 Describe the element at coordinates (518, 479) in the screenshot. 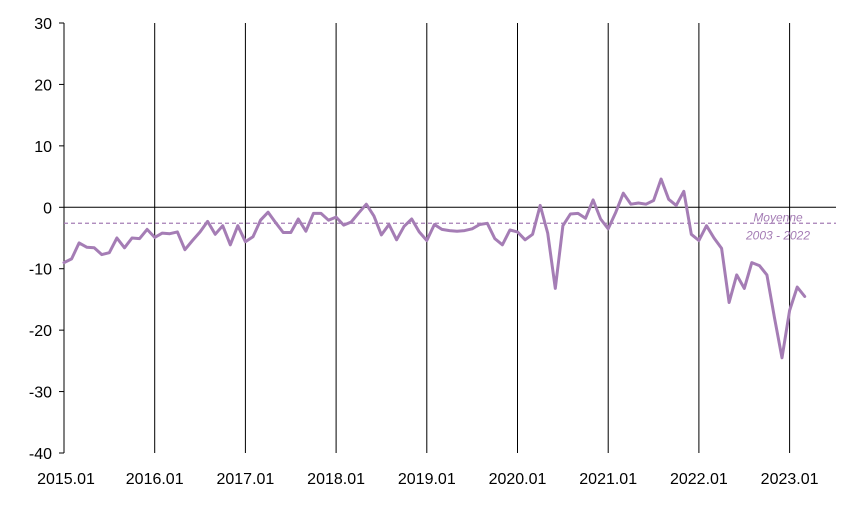

I see `x-tick-label: 2020.01` at that location.